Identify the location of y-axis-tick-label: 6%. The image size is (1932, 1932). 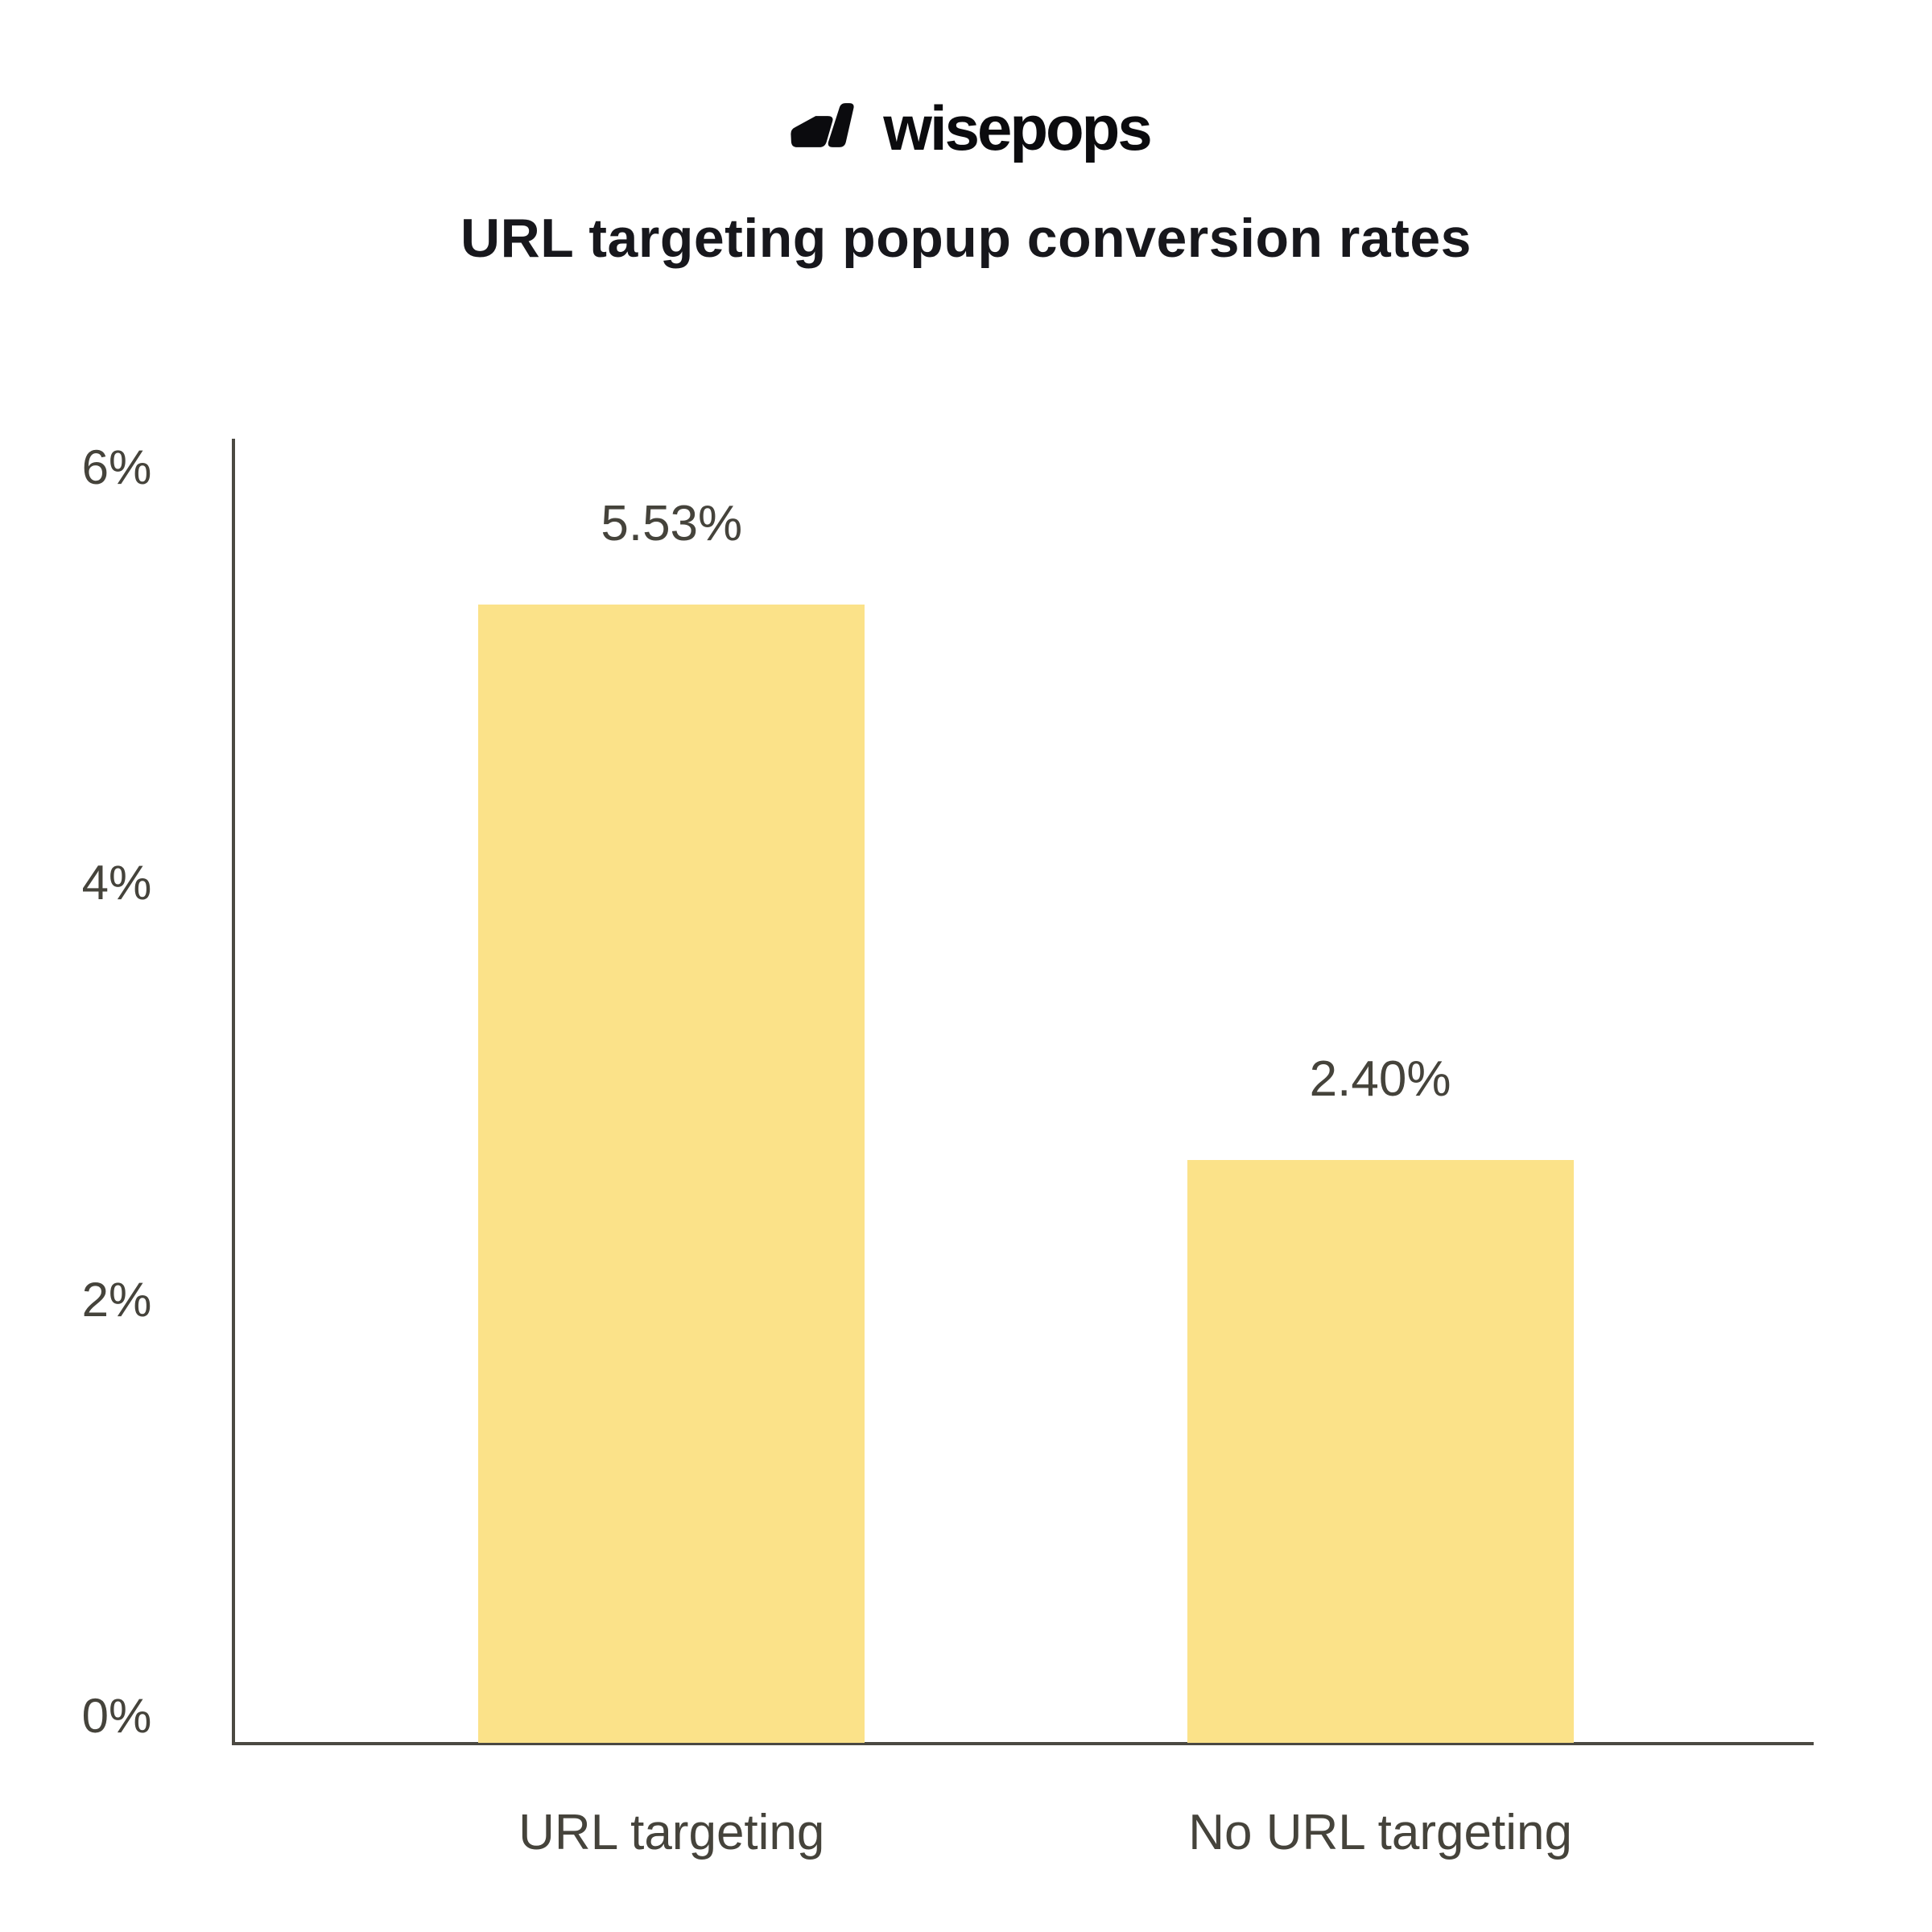
(116, 467).